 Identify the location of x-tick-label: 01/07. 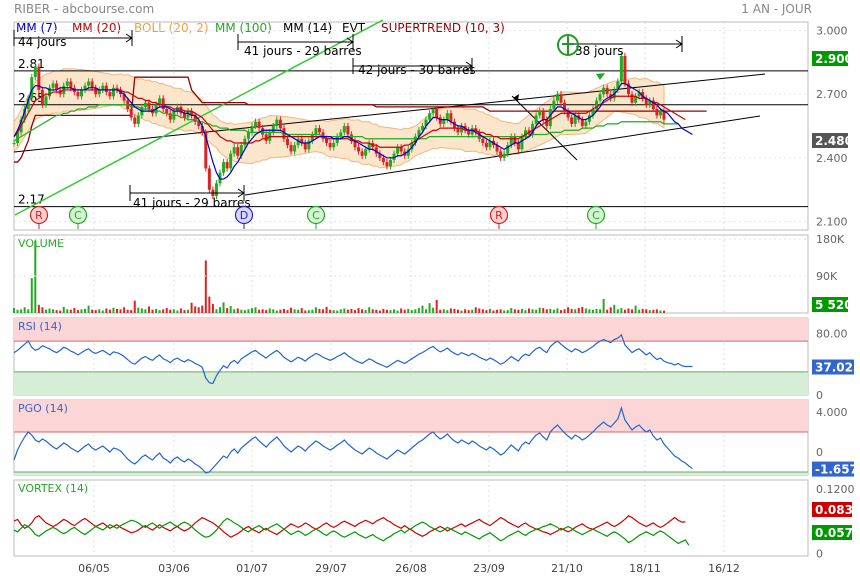
(252, 568).